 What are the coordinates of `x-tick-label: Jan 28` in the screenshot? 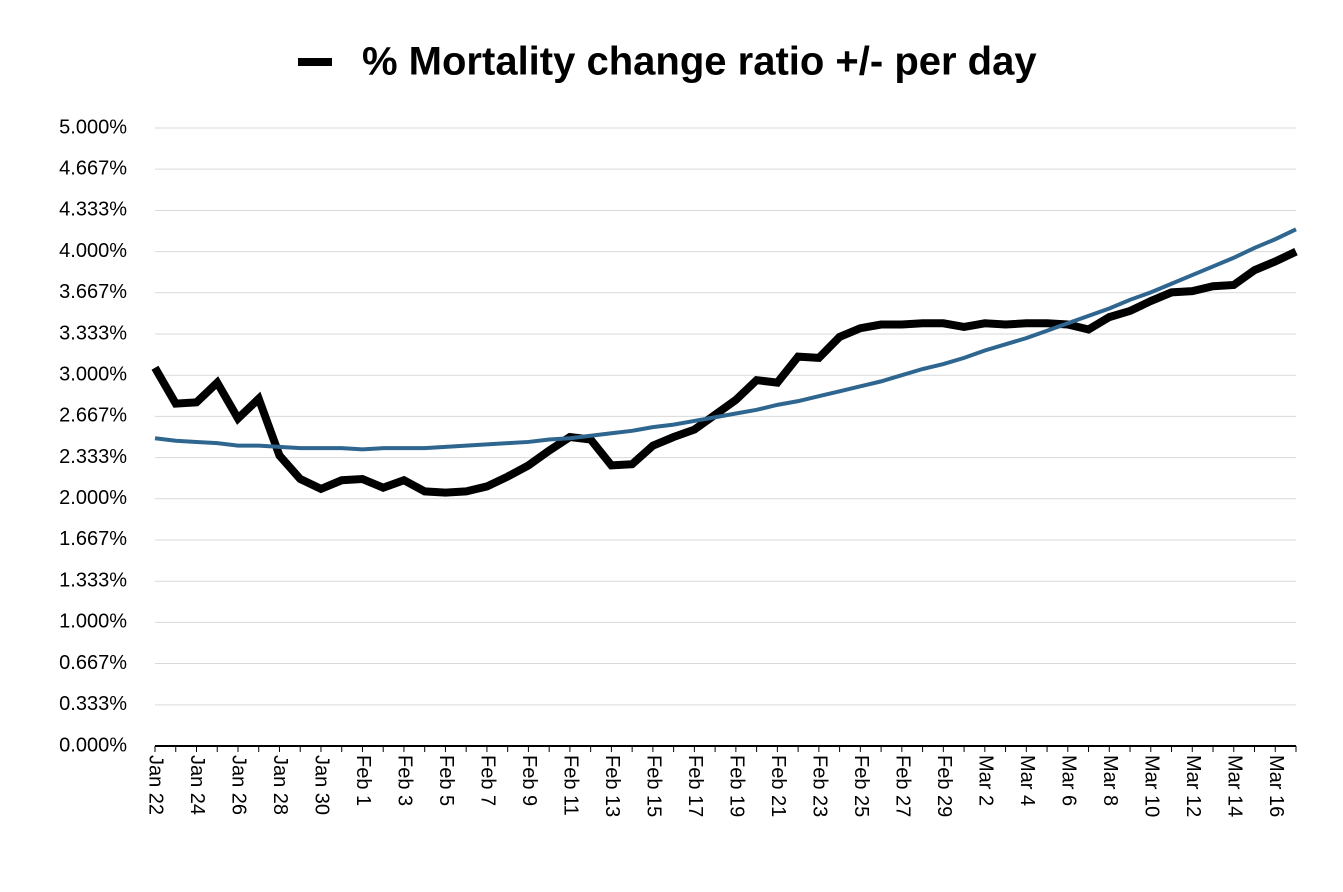 It's located at (280, 785).